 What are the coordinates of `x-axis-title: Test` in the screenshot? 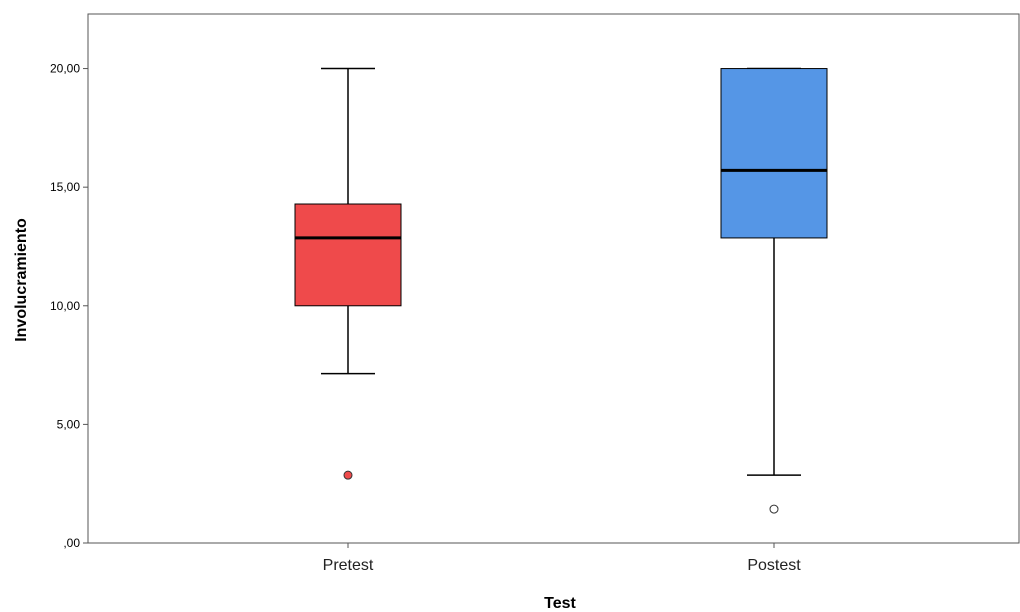 It's located at (560, 603).